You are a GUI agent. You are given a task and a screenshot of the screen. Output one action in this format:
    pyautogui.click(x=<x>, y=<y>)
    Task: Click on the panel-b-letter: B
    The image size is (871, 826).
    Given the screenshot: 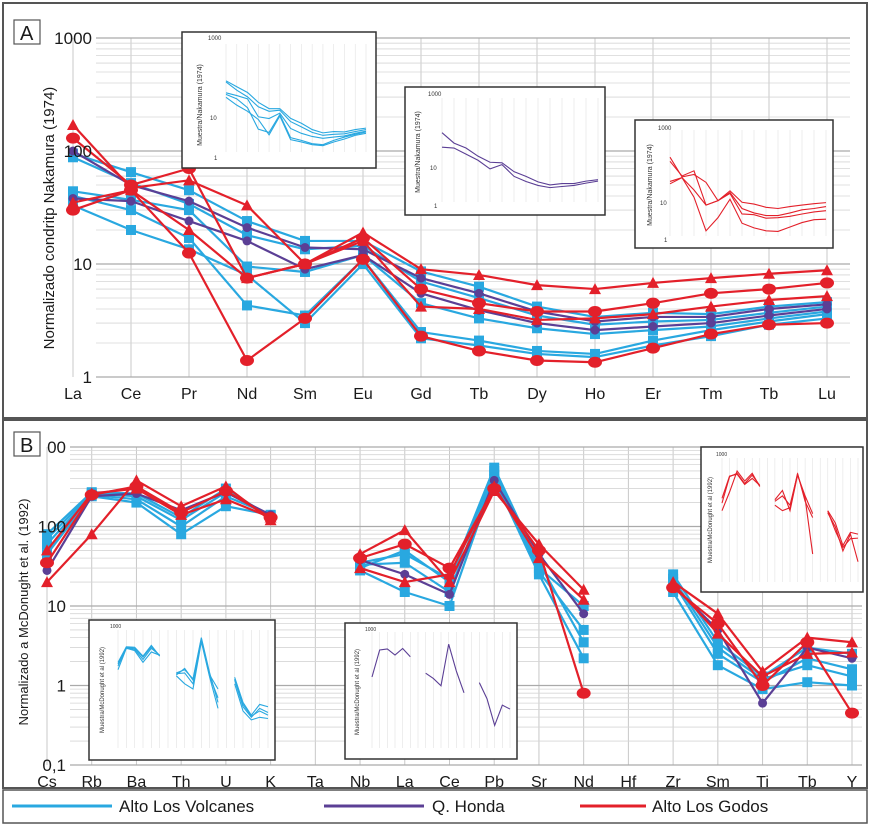 What is the action you would take?
    pyautogui.click(x=26, y=446)
    